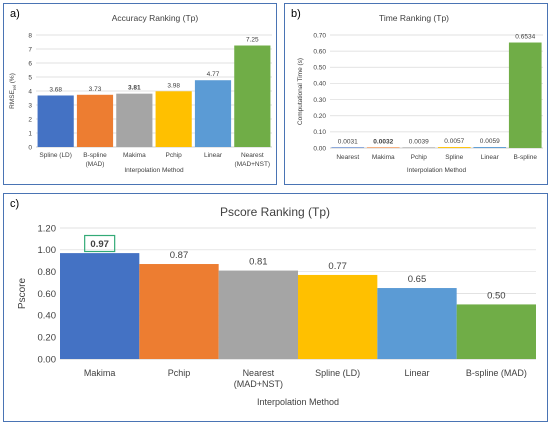  Describe the element at coordinates (319, 100) in the screenshot. I see `chart-b-ytick-label: 0.30` at that location.